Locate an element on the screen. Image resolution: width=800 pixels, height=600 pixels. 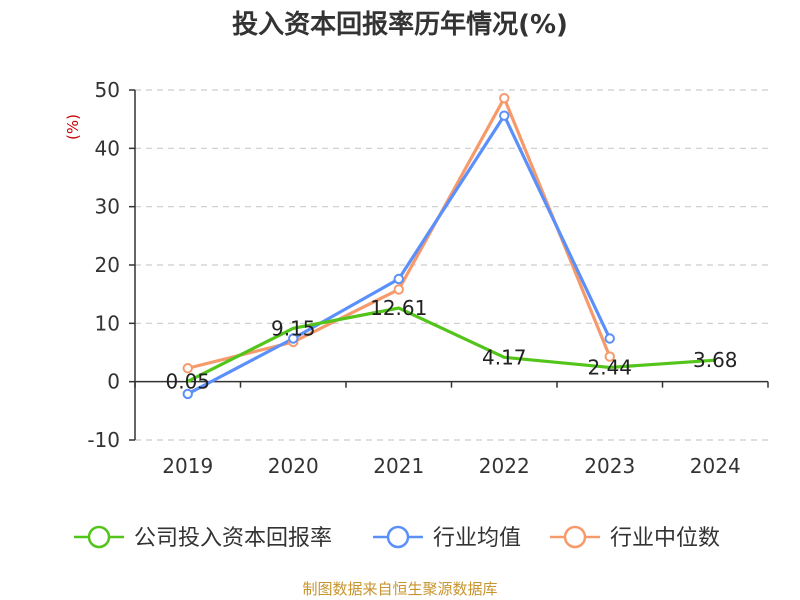
x-tick-label: 2022 is located at coordinates (504, 466).